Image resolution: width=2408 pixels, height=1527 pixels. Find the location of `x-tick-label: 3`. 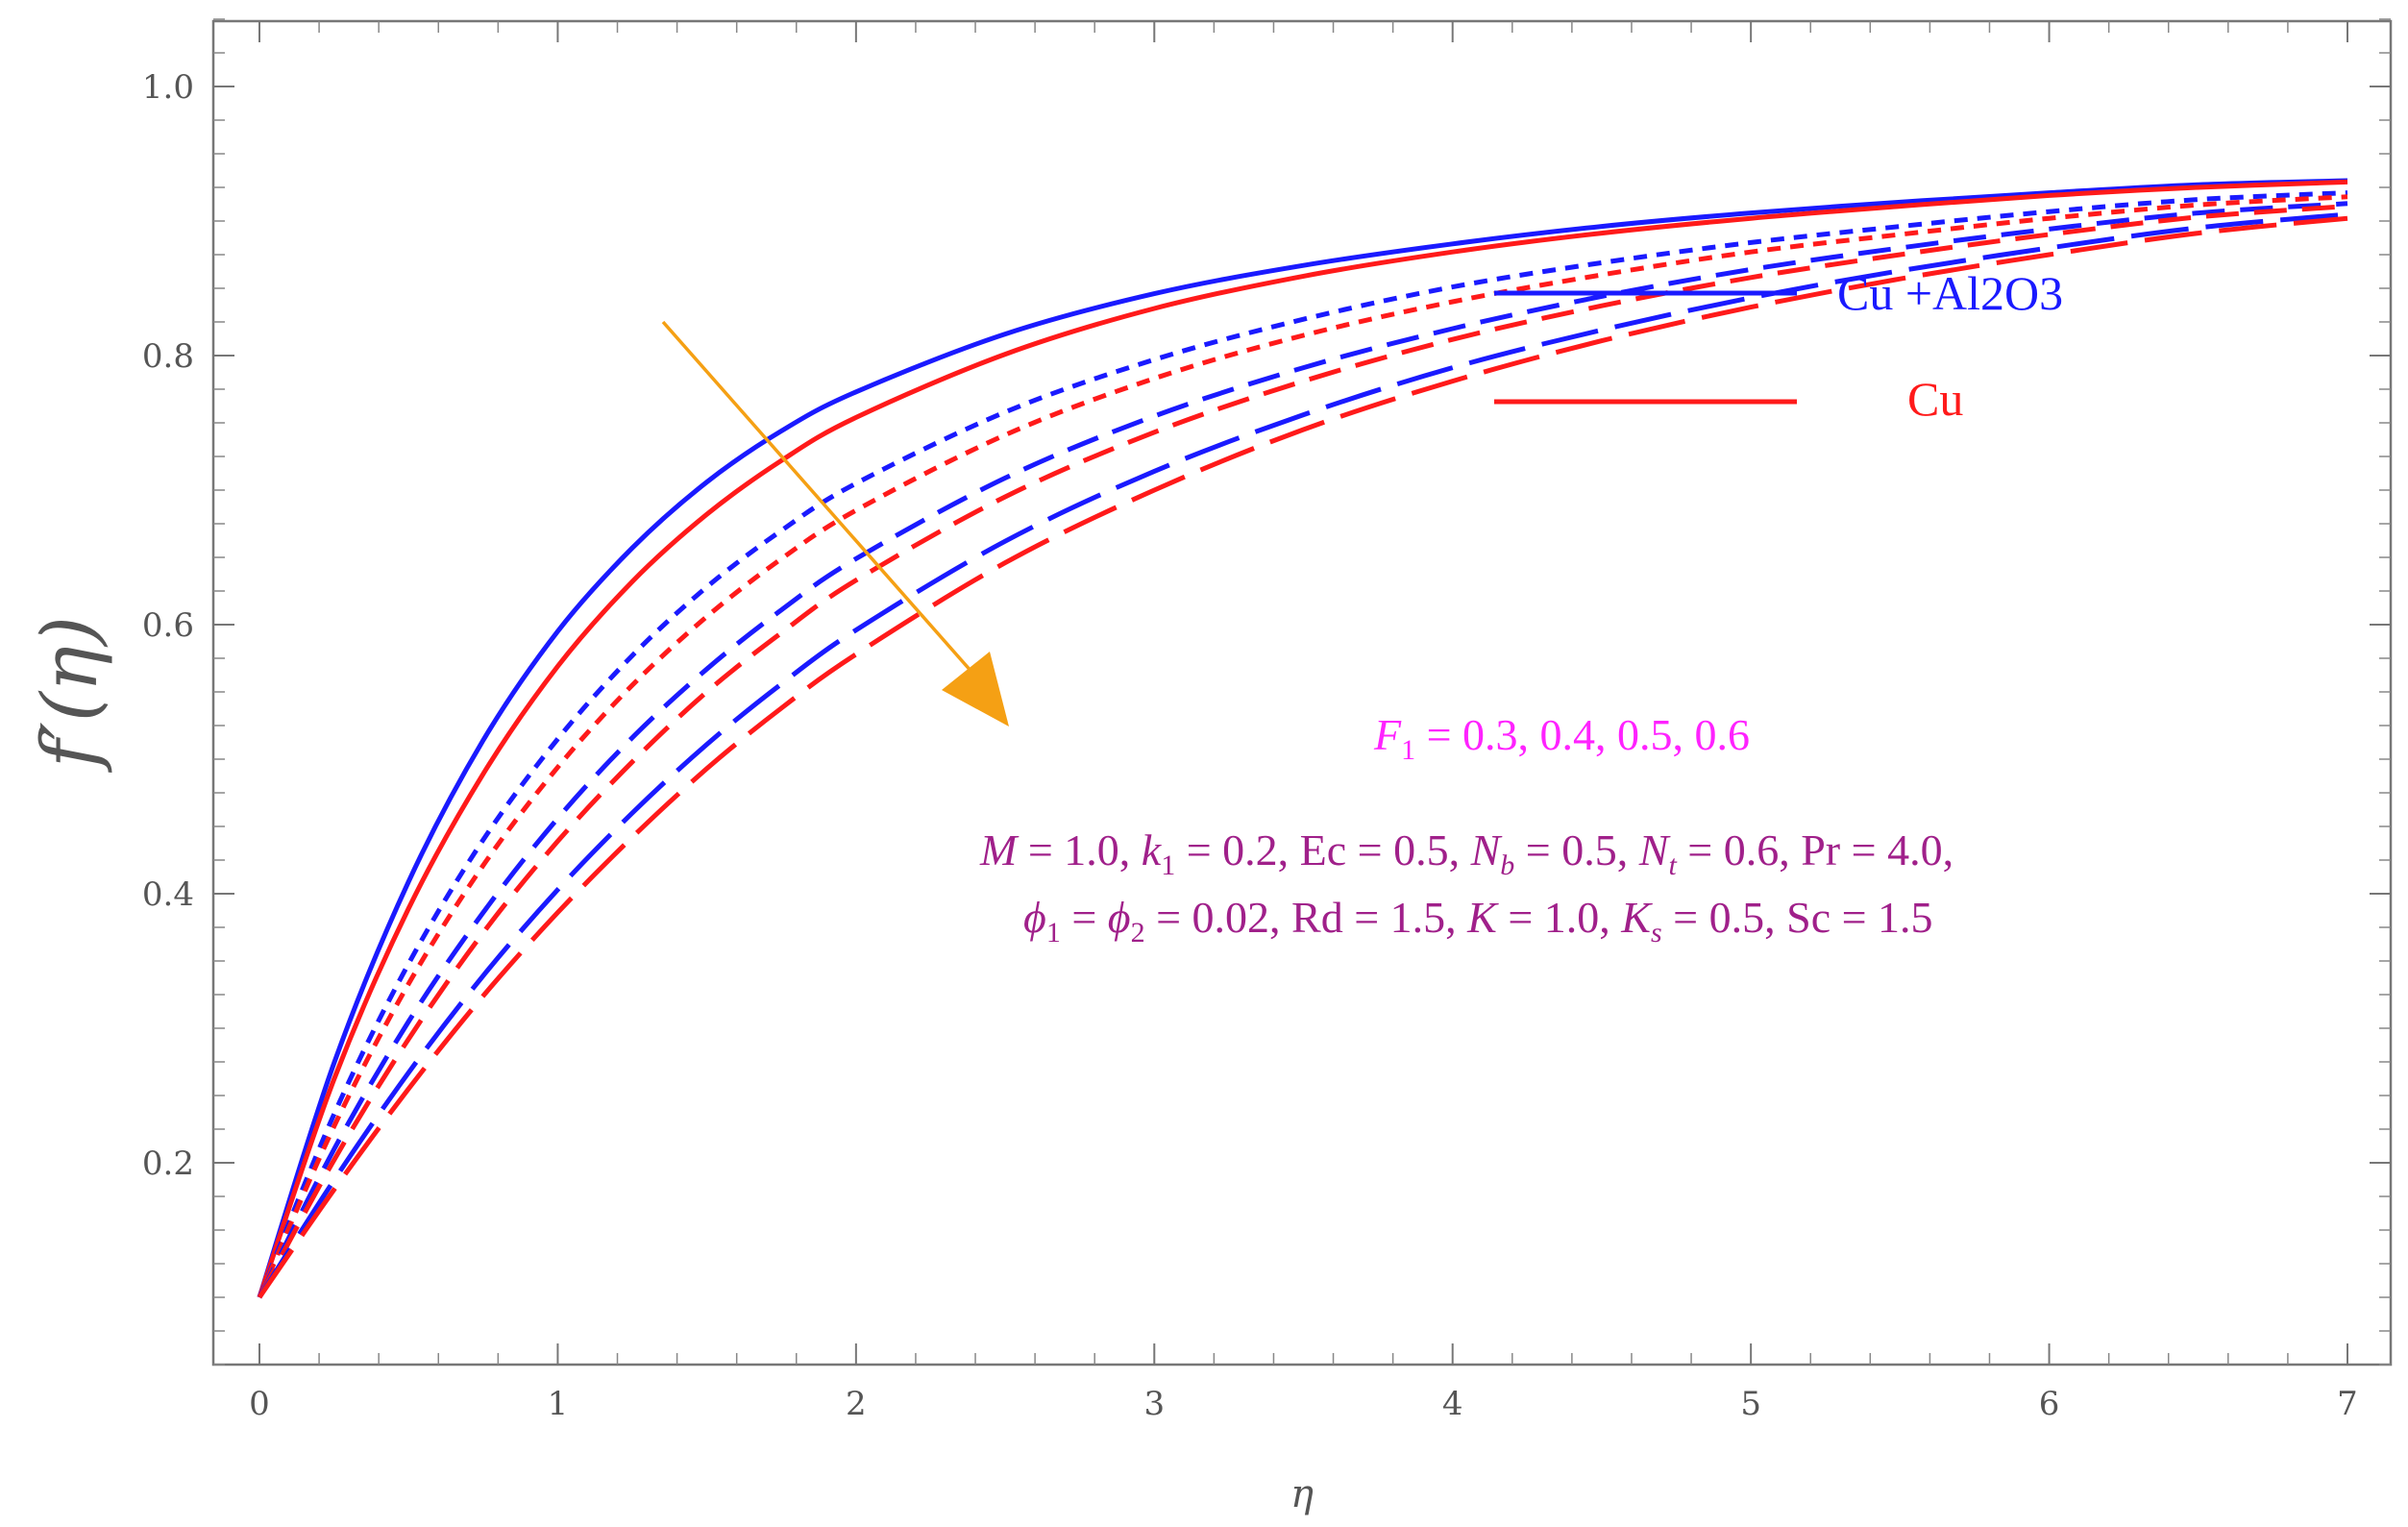

x-tick-label: 3 is located at coordinates (1154, 1404).